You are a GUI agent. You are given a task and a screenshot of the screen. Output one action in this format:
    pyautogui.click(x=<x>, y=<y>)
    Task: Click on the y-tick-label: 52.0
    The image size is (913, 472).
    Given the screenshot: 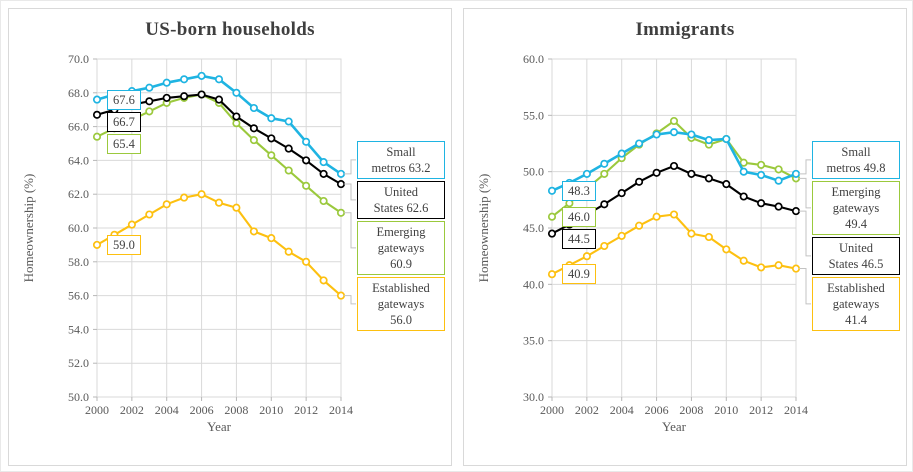 What is the action you would take?
    pyautogui.click(x=78, y=363)
    